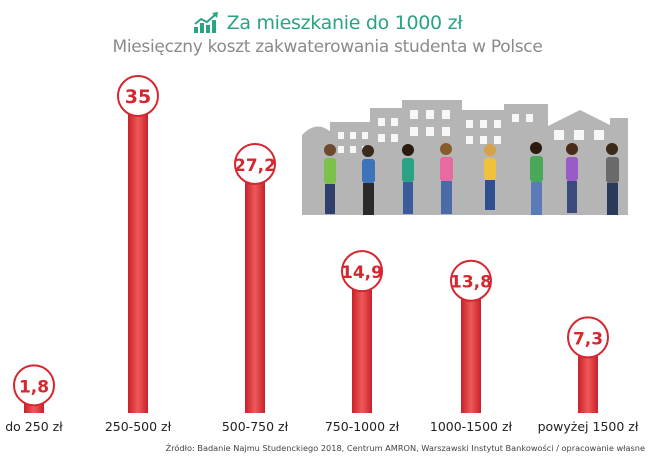 This screenshot has height=465, width=655. I want to click on value-text-1: 35, so click(138, 97).